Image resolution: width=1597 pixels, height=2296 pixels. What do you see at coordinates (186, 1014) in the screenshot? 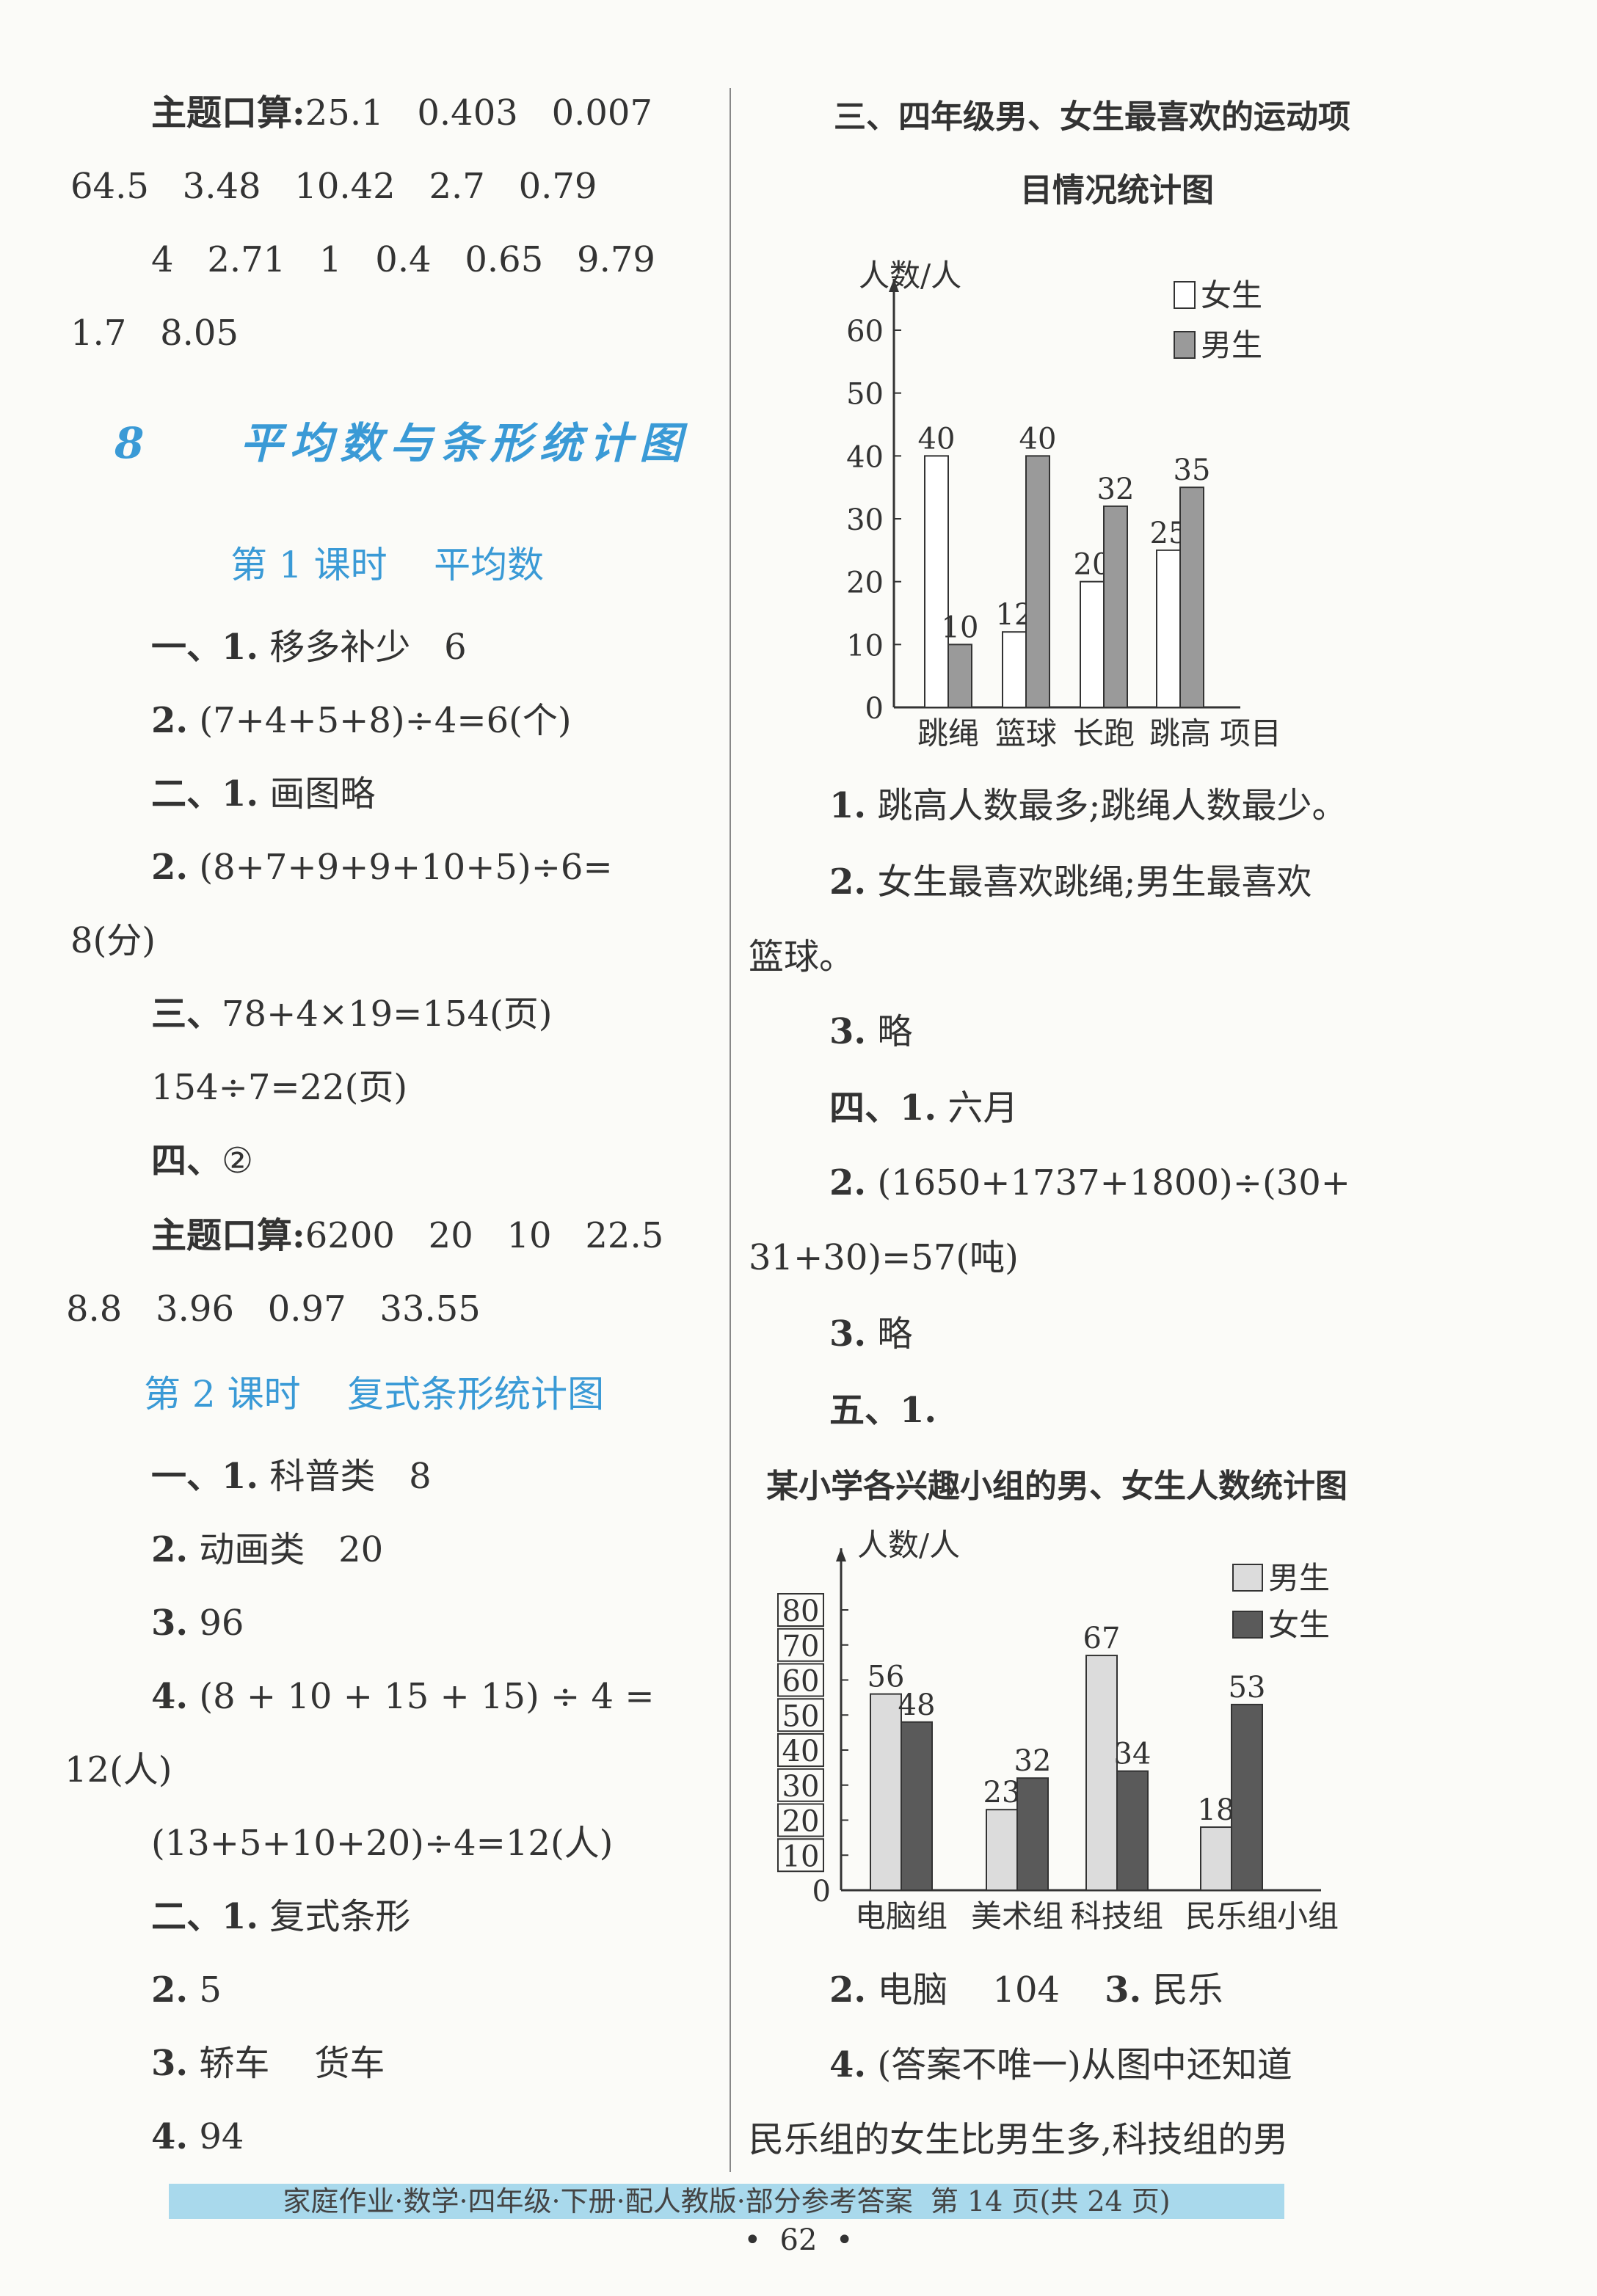
I see `label: 三、` at bounding box center [186, 1014].